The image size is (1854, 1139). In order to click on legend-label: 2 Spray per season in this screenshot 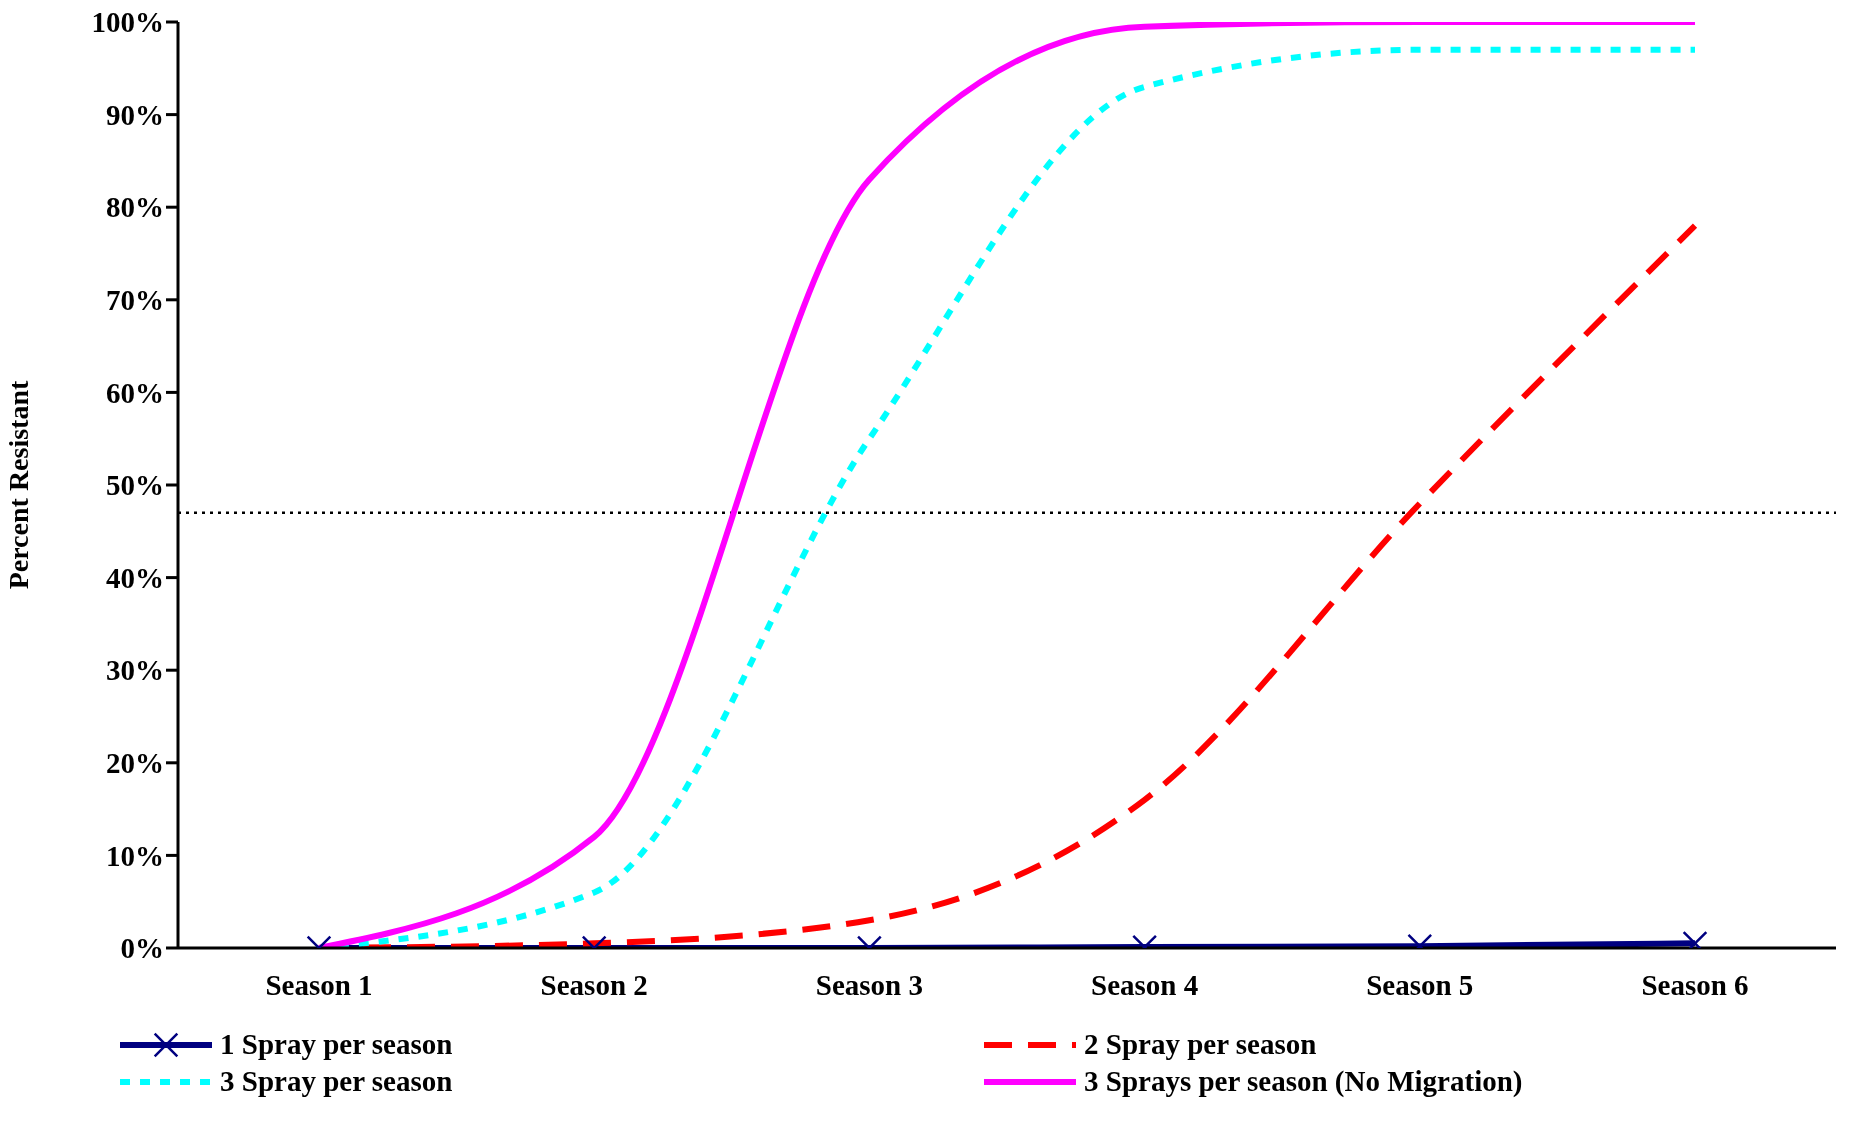, I will do `click(1200, 1044)`.